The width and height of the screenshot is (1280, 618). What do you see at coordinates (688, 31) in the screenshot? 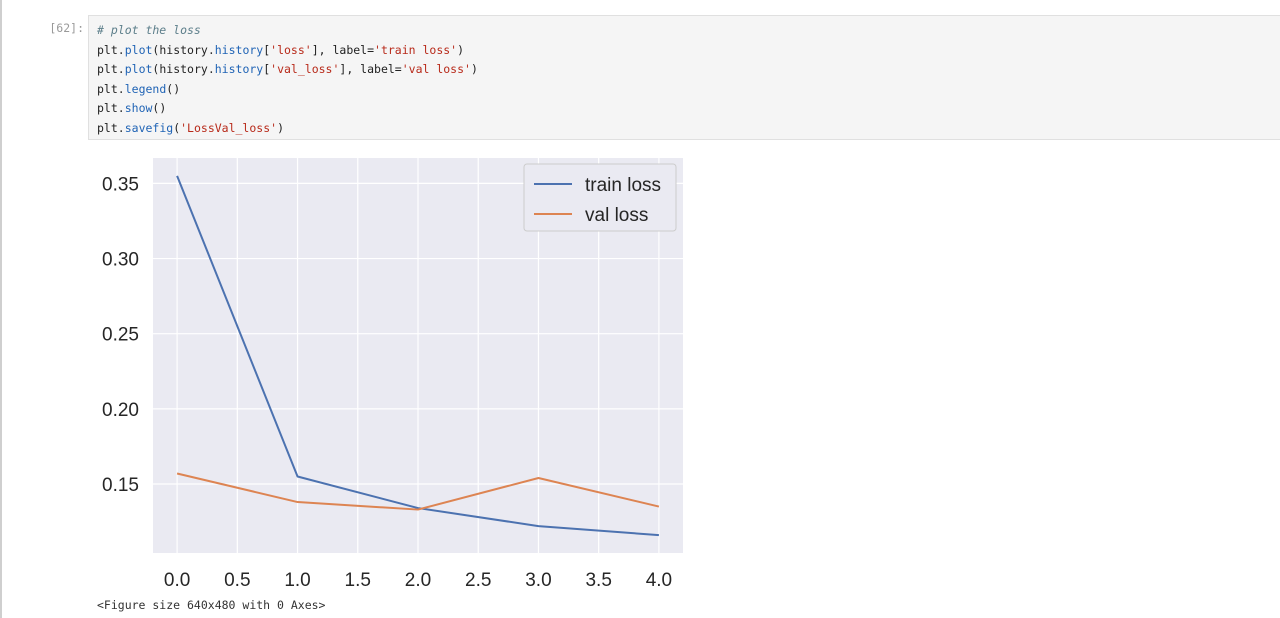
I see `code-line: # plot the loss` at bounding box center [688, 31].